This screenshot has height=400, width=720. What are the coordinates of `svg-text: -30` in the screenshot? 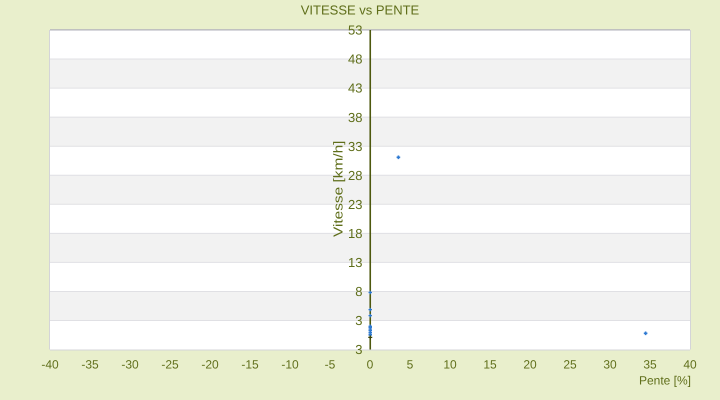 It's located at (130, 364).